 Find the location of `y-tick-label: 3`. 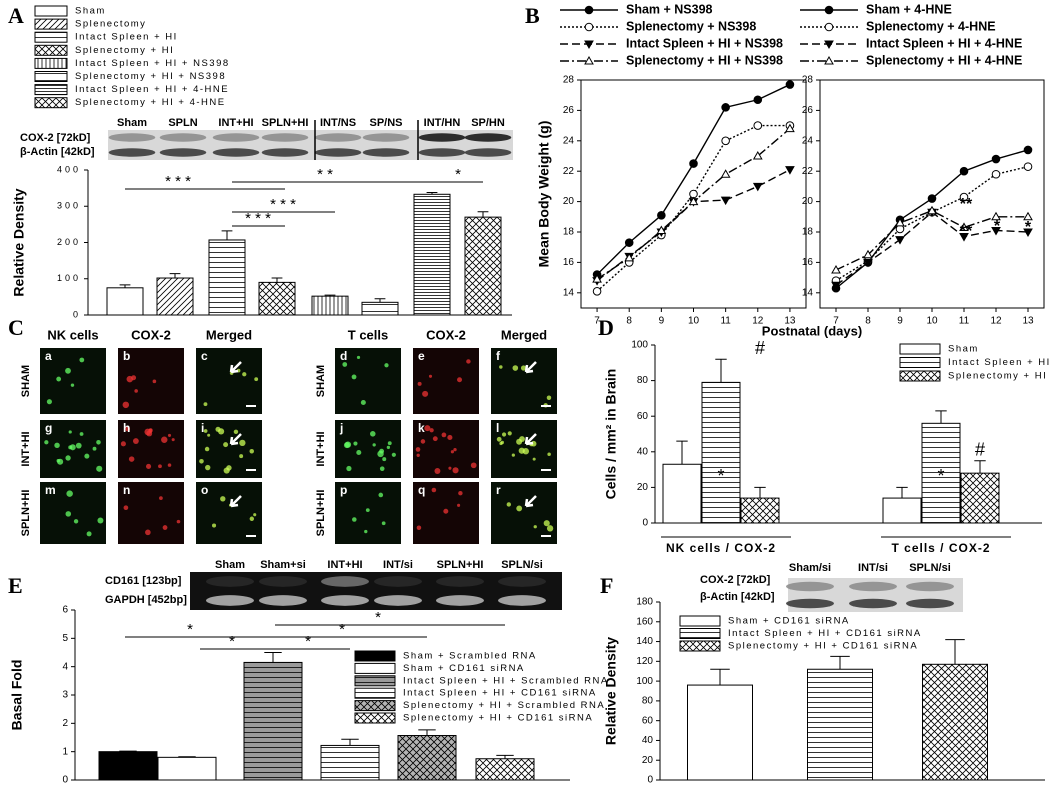

y-tick-label: 3 is located at coordinates (65, 695).